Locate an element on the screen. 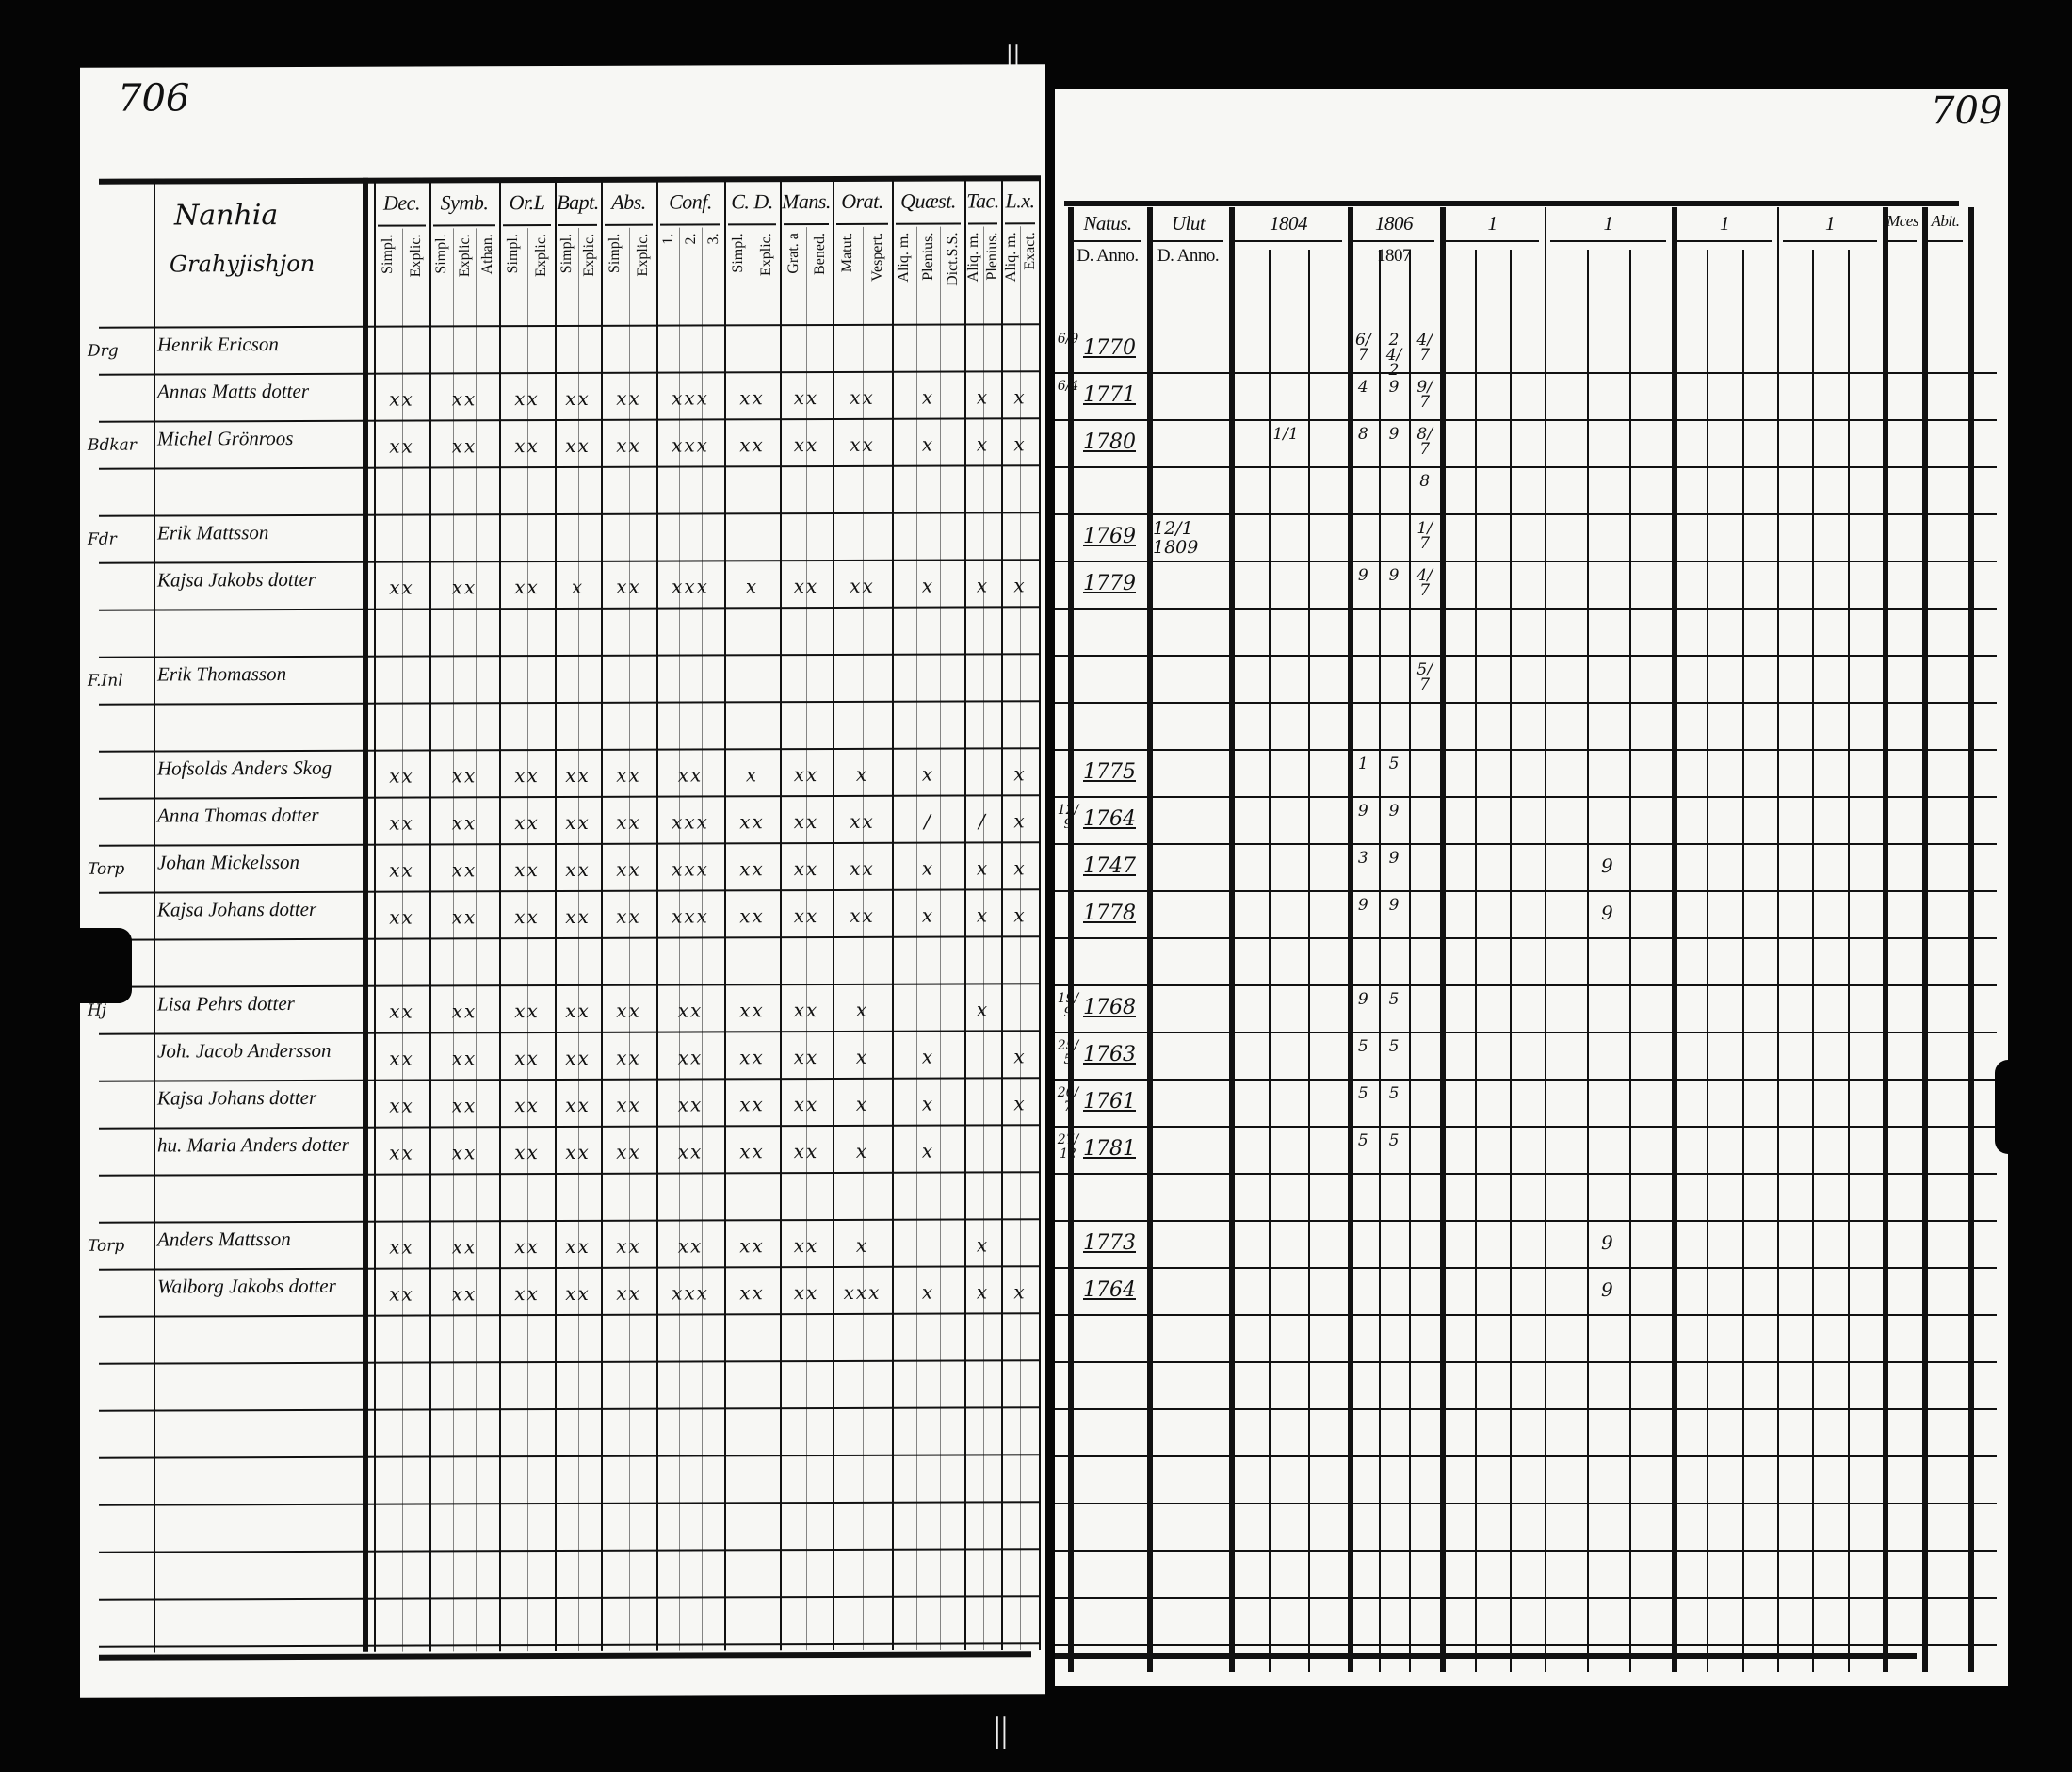  column-group-orat: Orat. is located at coordinates (862, 201).